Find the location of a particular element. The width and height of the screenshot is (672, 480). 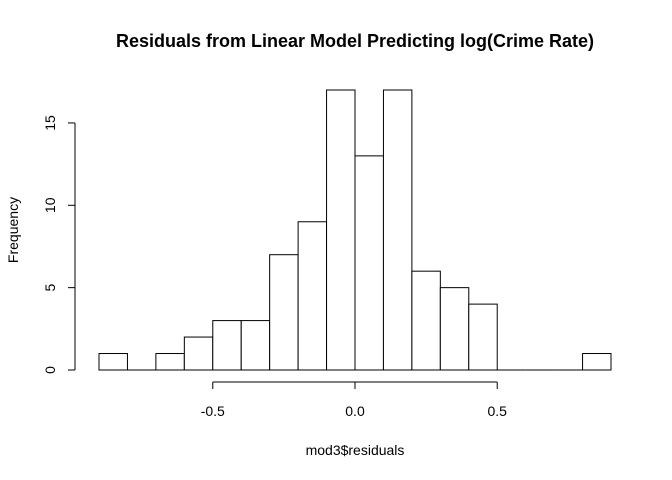

y-axis-label: Frequency is located at coordinates (13, 230).